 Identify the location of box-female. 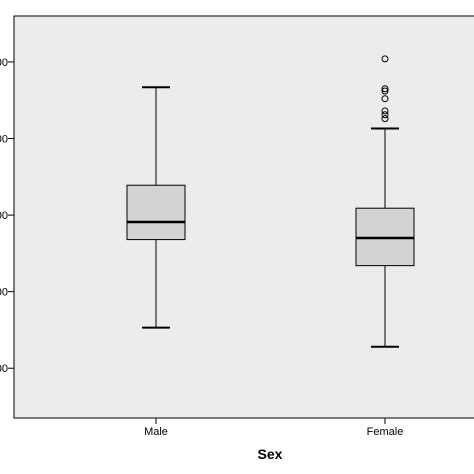
(385, 201).